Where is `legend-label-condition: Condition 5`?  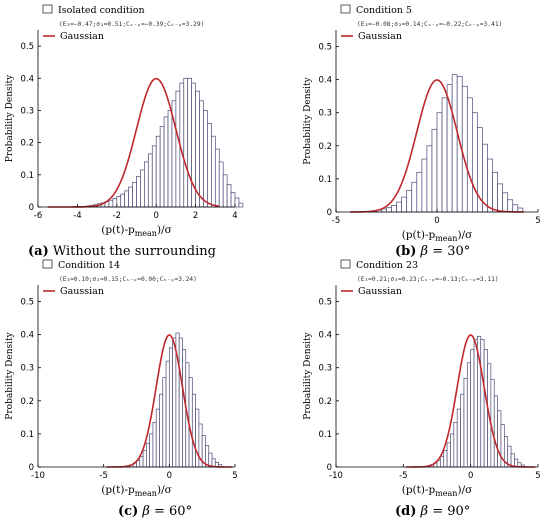 legend-label-condition: Condition 5 is located at coordinates (384, 10).